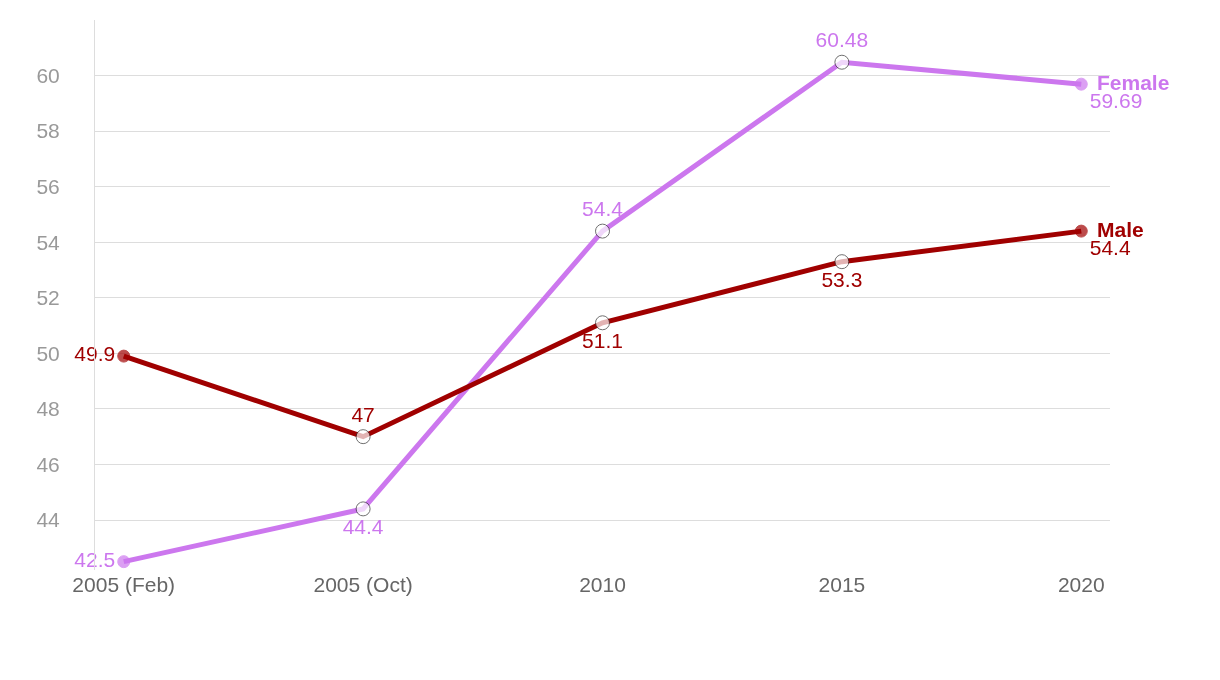 Image resolution: width=1220 pixels, height=680 pixels. What do you see at coordinates (48, 520) in the screenshot?
I see `y-tick-label: 44` at bounding box center [48, 520].